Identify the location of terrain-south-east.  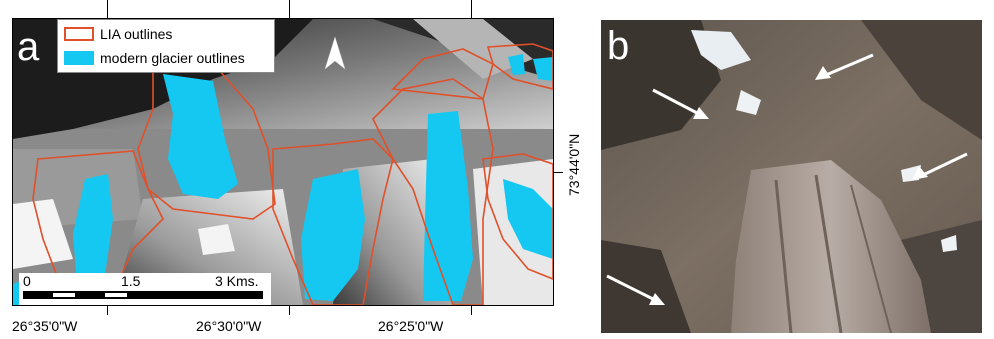
(393, 232).